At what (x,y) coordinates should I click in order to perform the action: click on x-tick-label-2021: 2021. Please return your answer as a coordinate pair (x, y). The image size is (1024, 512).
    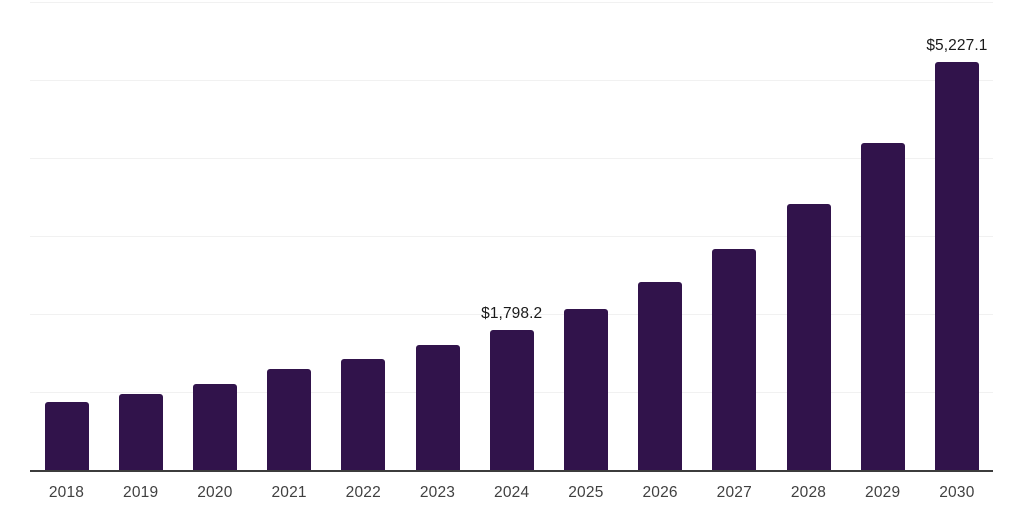
    Looking at the image, I should click on (289, 492).